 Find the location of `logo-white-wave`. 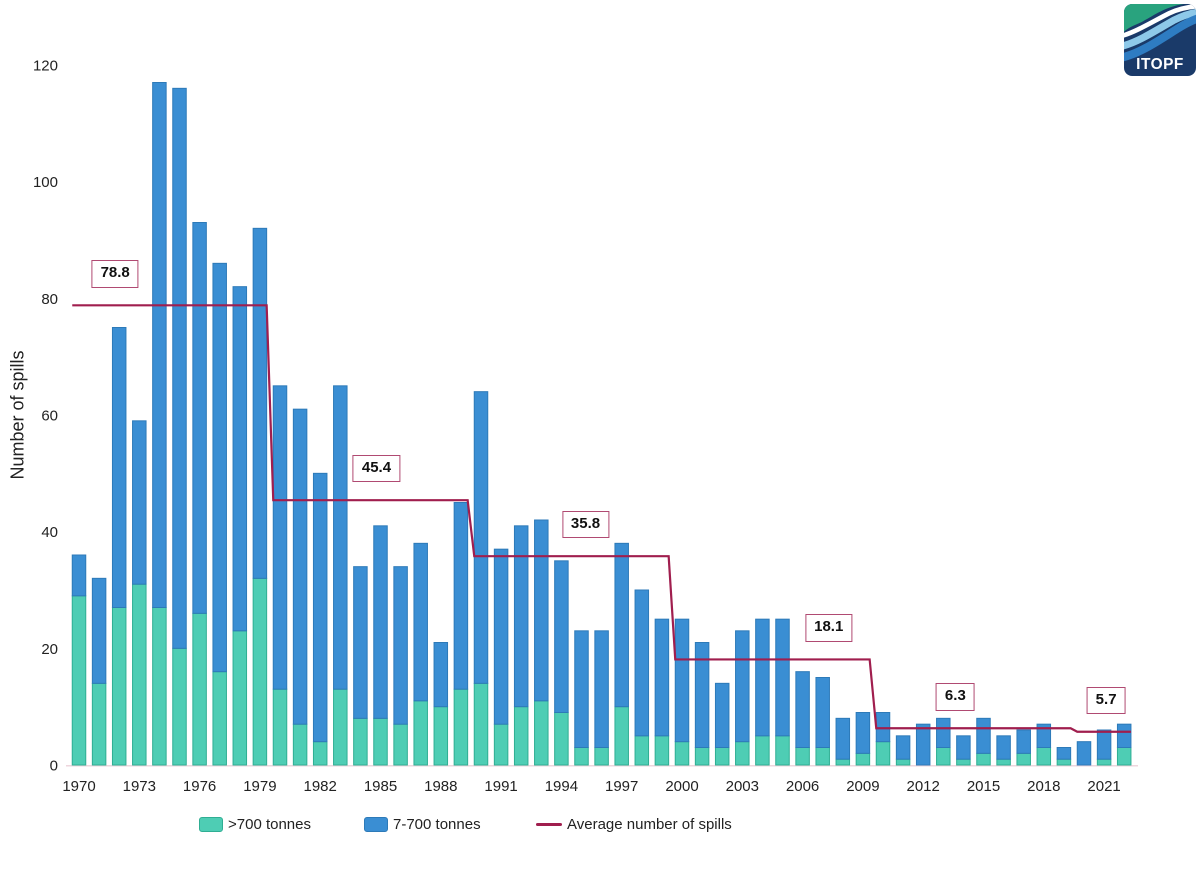

logo-white-wave is located at coordinates (1160, 21).